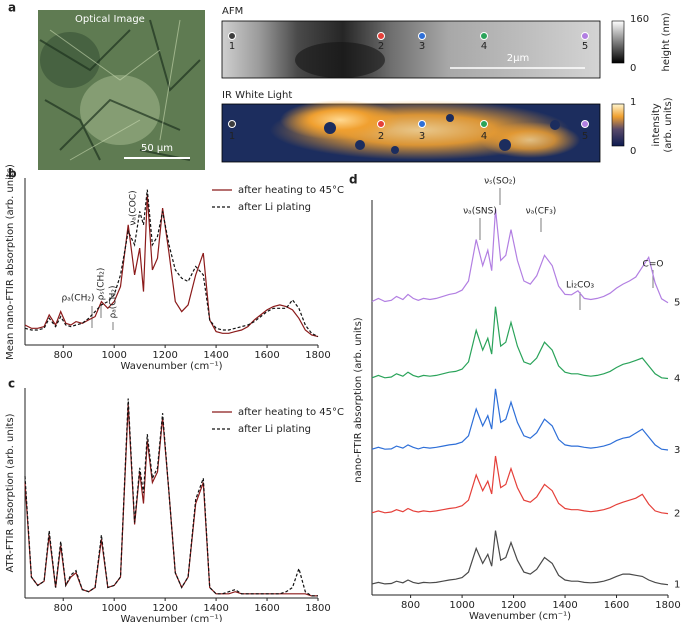 The image size is (685, 622). What do you see at coordinates (677, 514) in the screenshot?
I see `series-label: 2` at bounding box center [677, 514].